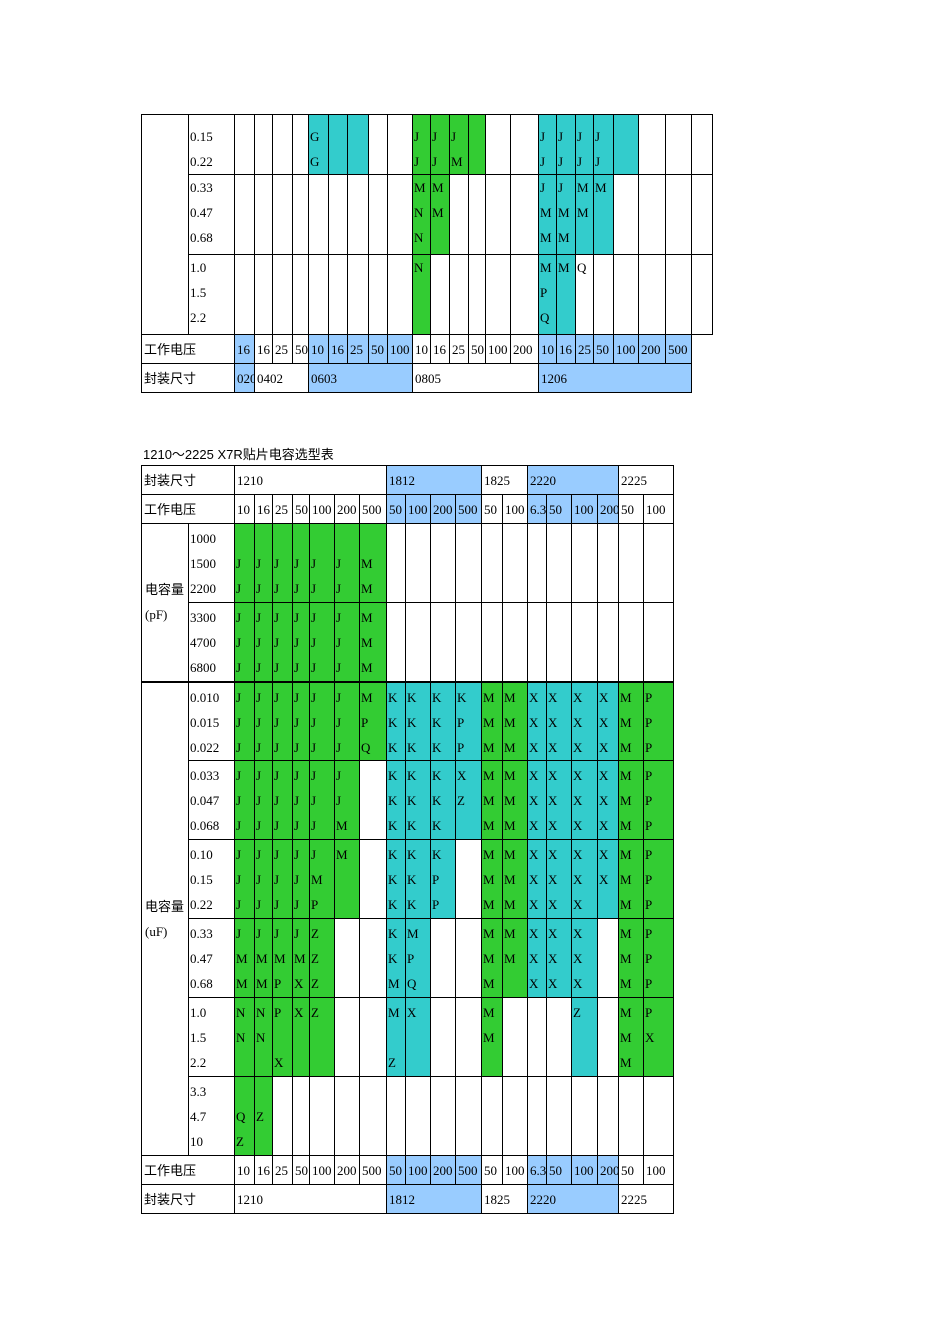  What do you see at coordinates (301, 1170) in the screenshot?
I see `voltage-footer-value: 50` at bounding box center [301, 1170].